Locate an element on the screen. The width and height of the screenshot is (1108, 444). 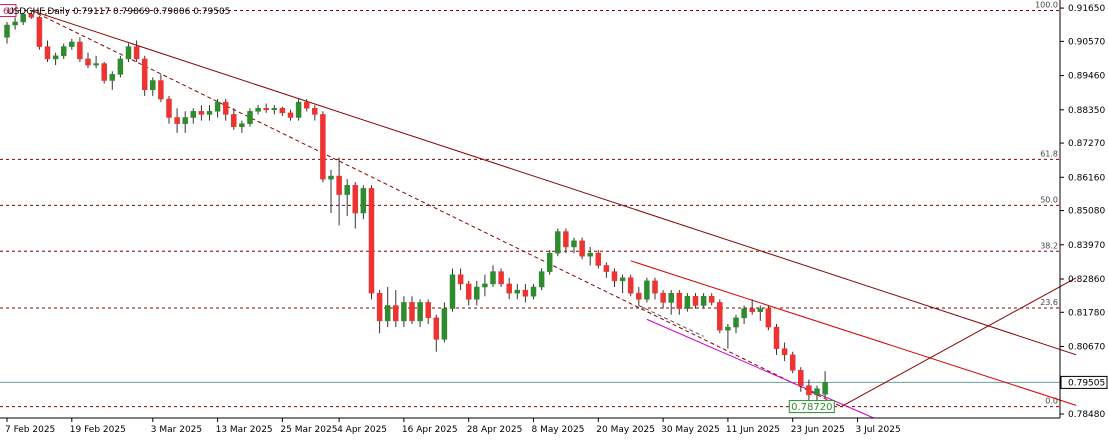
y-tick-label: 0.88350 is located at coordinates (1086, 111).